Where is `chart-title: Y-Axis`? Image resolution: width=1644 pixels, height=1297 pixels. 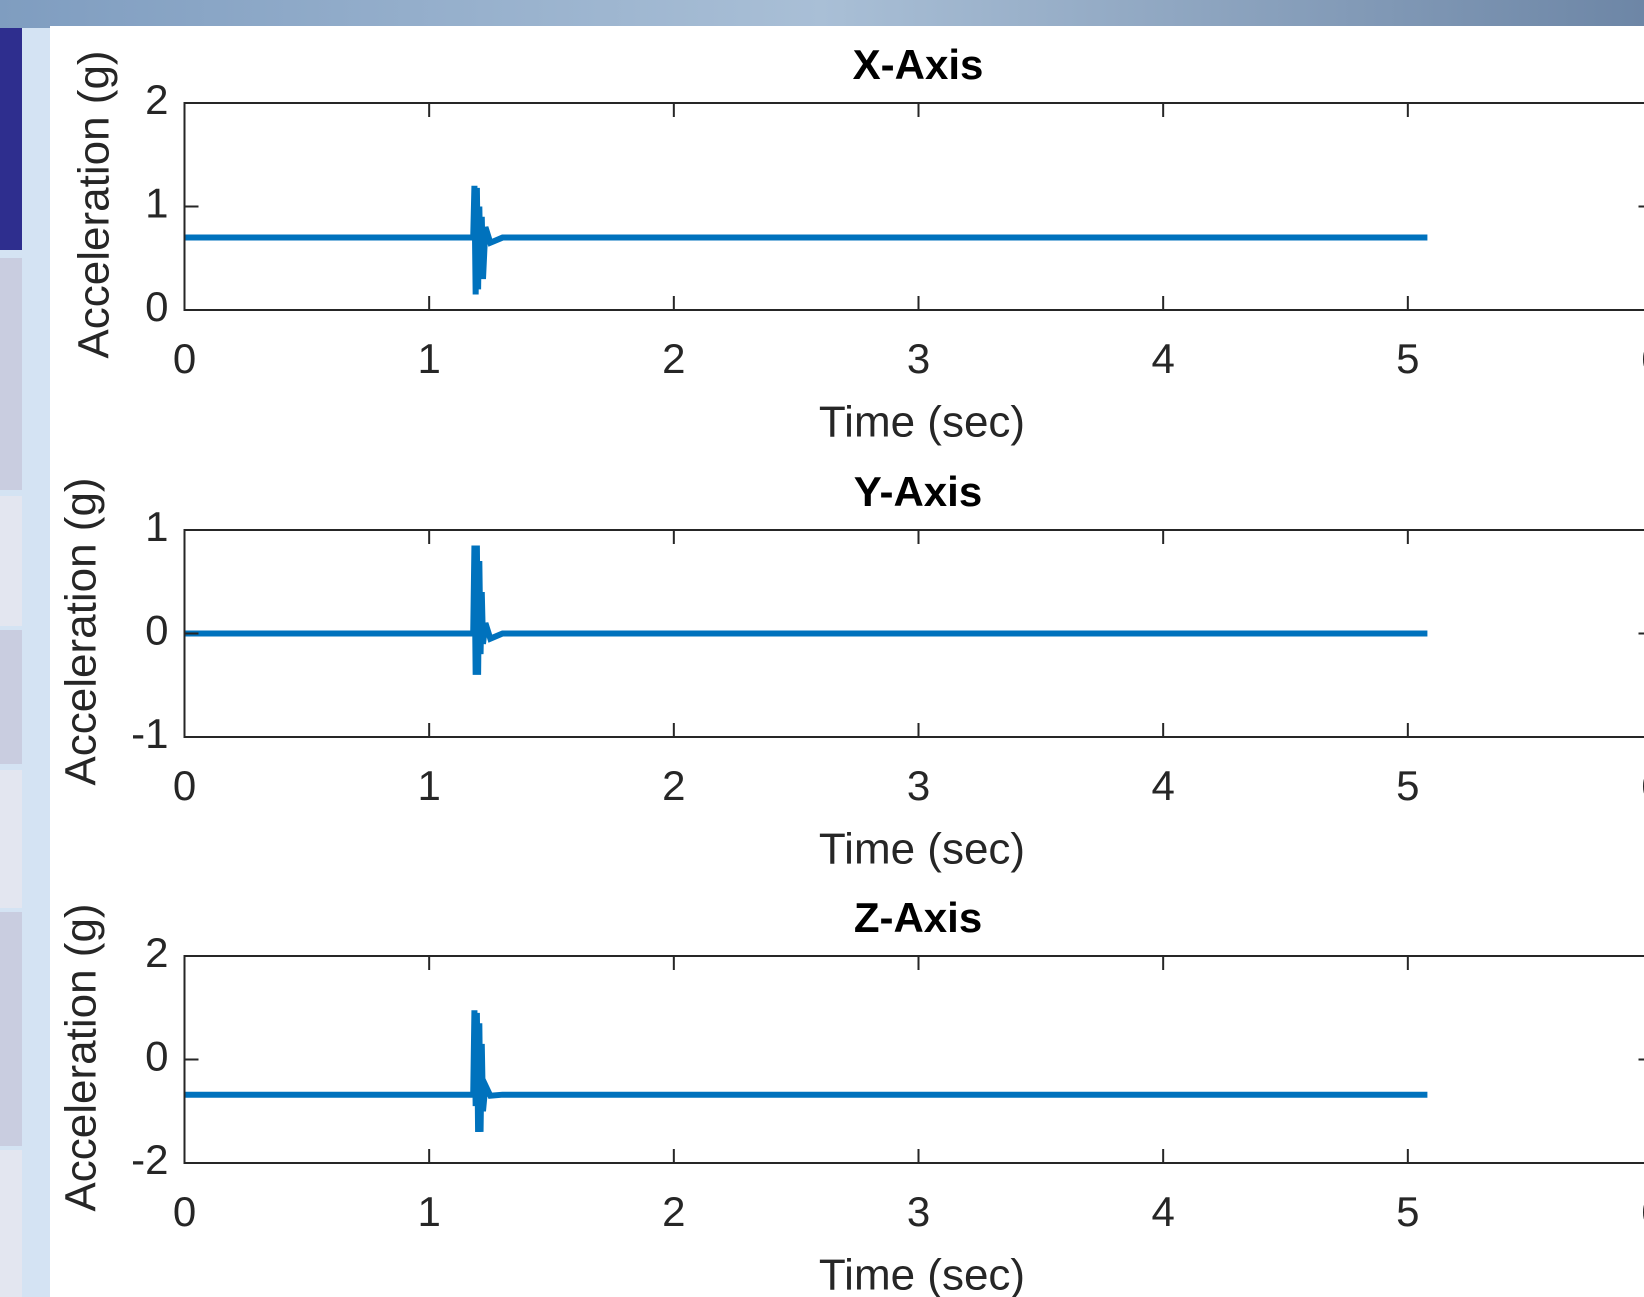 chart-title: Y-Axis is located at coordinates (918, 491).